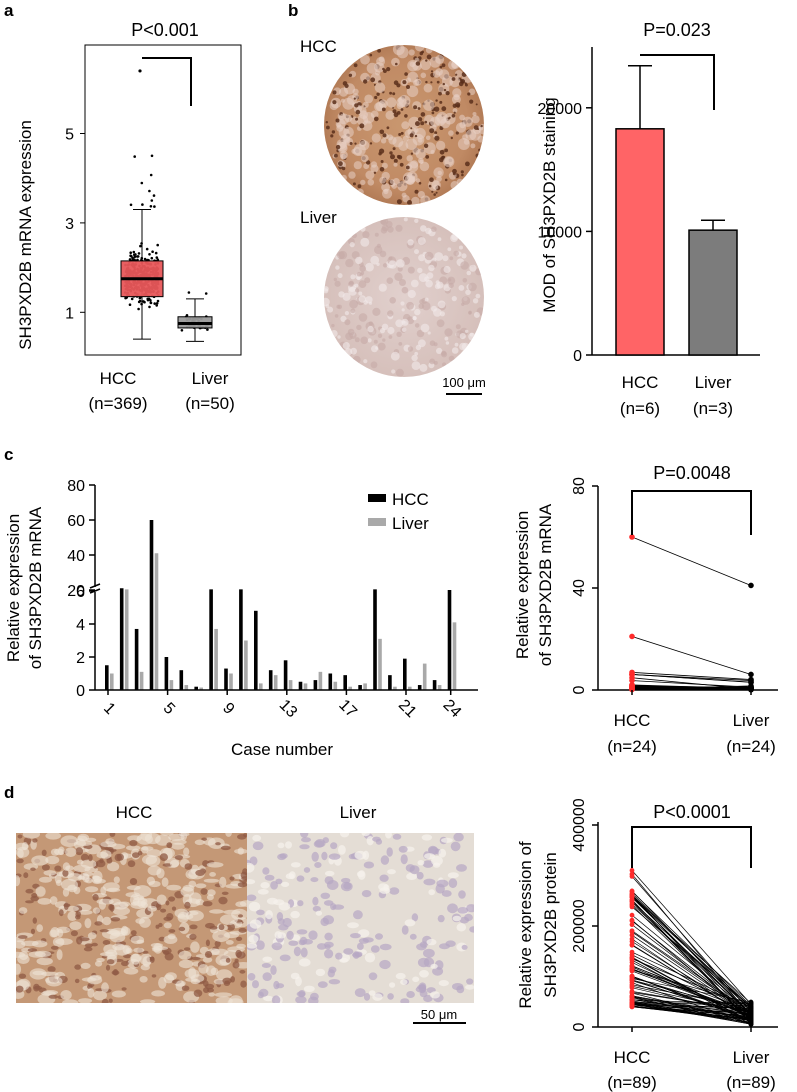 Image resolution: width=797 pixels, height=1092 pixels. Describe the element at coordinates (691, 613) in the screenshot. I see `panel-c2-pairs` at that location.